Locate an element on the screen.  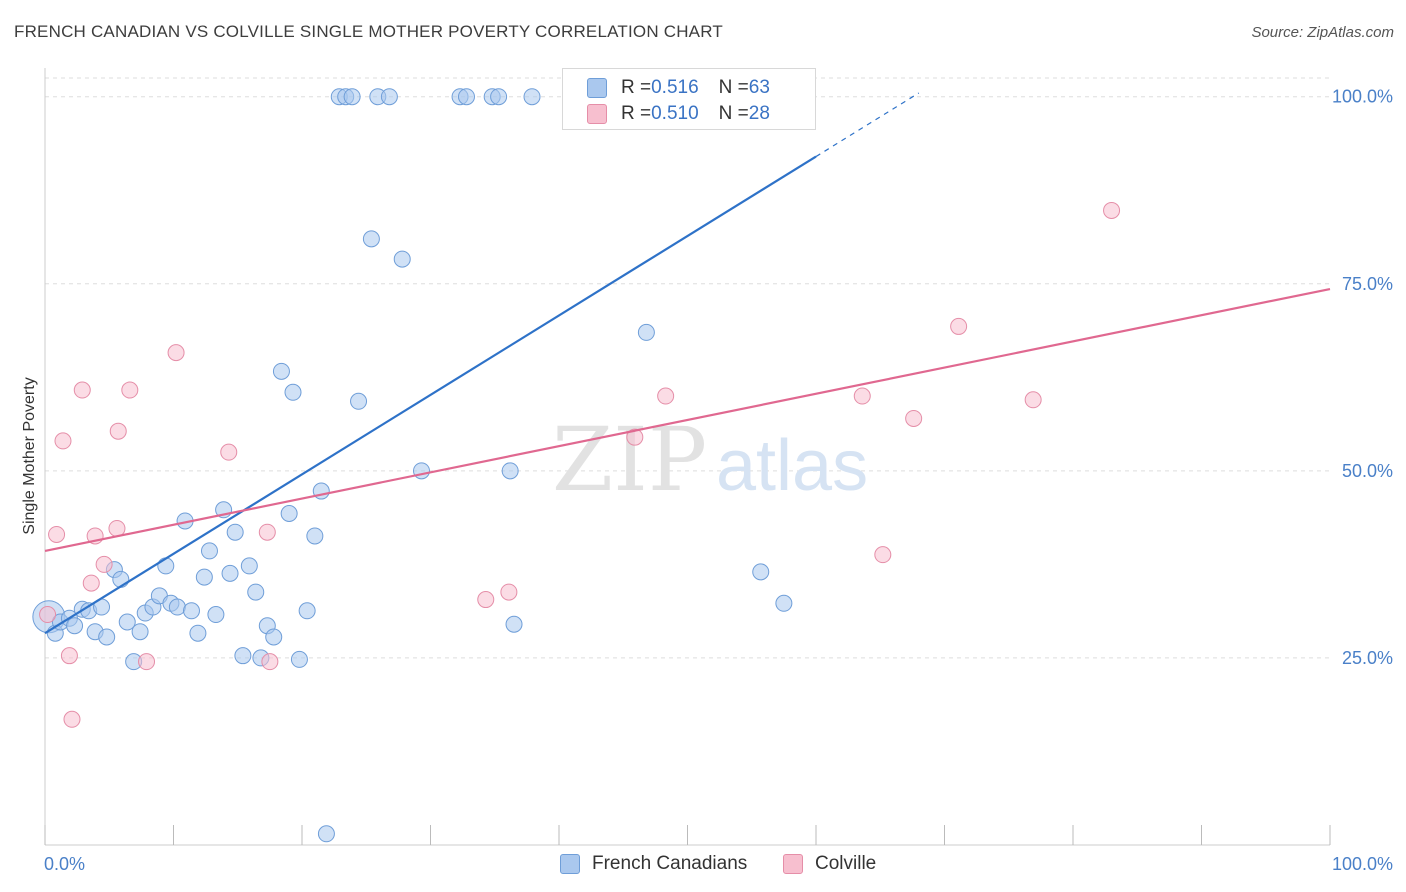
y-axis-title: Single Mother Poverty is located at coordinates (29, 455).